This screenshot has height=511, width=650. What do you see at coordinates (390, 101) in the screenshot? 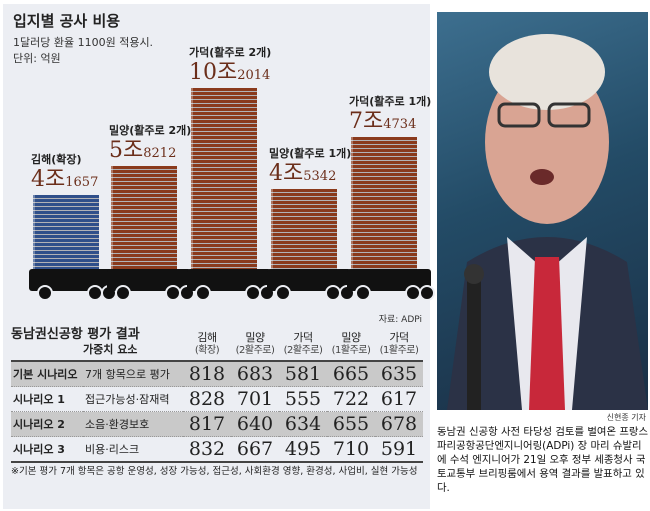
I see `bar-category-label: 가덕(활주로 1개)` at bounding box center [390, 101].